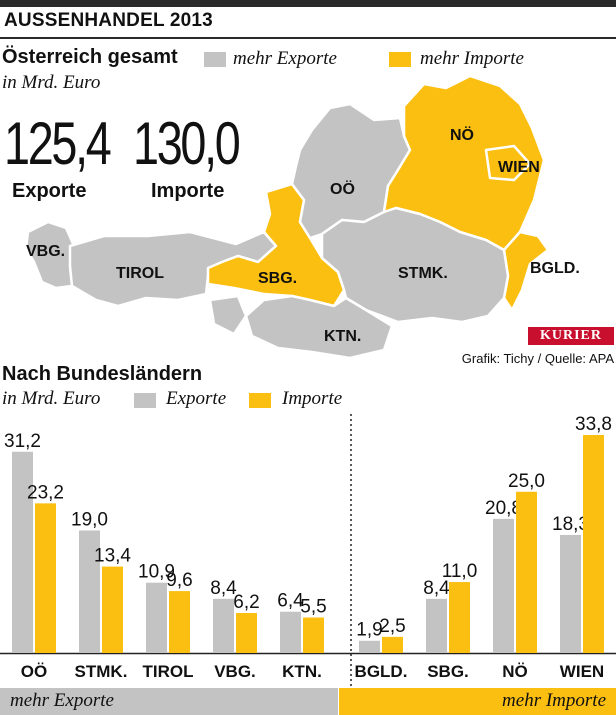 This screenshot has width=616, height=715. I want to click on data-label-exports: 10,9, so click(156, 572).